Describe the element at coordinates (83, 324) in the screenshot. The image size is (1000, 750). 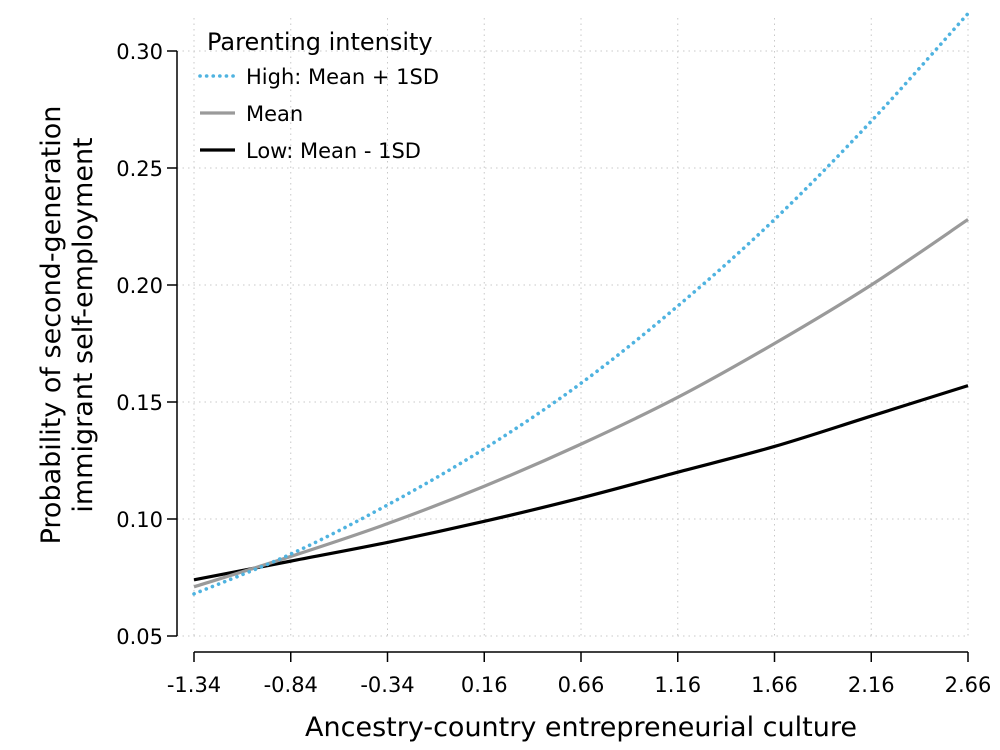
I see `y-axis-title-line-2: immigrant self-employment` at that location.